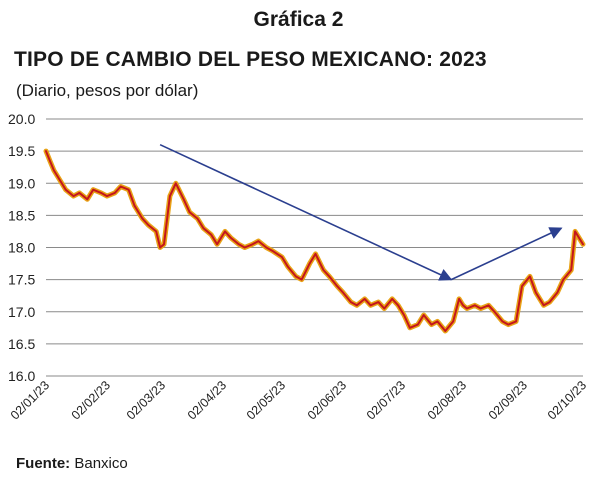 The image size is (597, 485). I want to click on y-tick-label: 20.0, so click(21, 119).